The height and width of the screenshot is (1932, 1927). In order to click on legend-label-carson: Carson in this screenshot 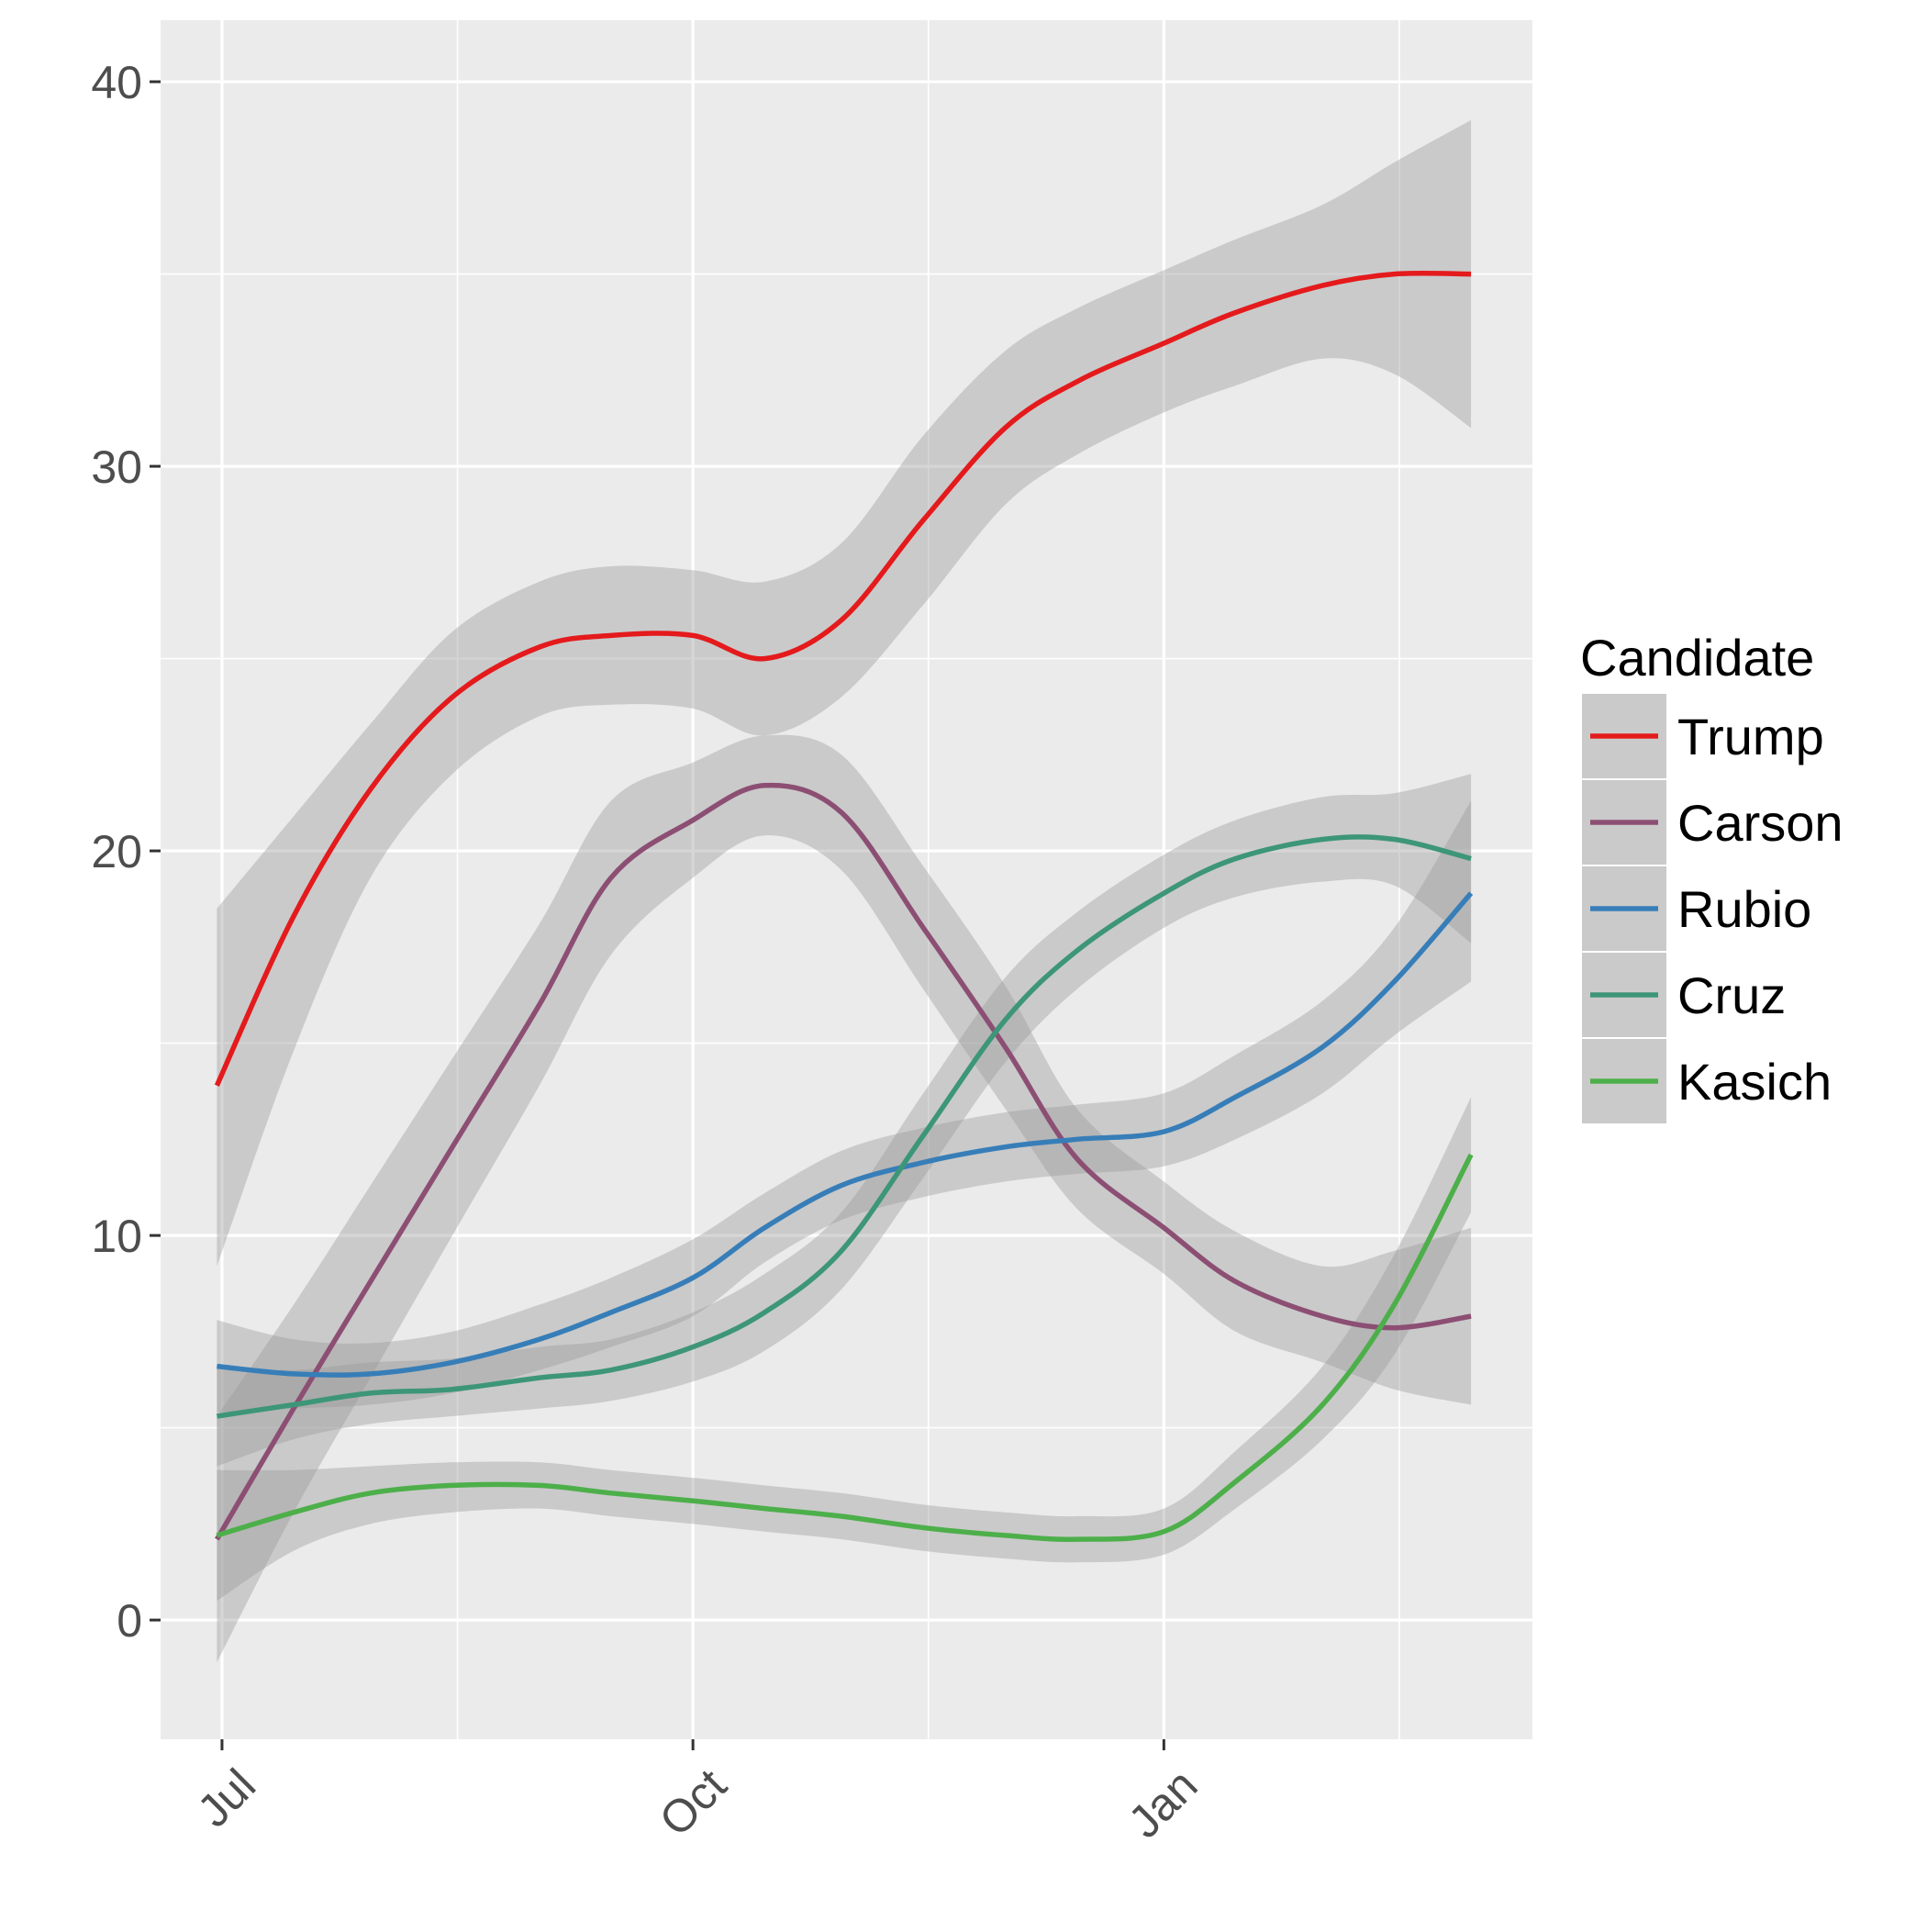, I will do `click(1760, 823)`.